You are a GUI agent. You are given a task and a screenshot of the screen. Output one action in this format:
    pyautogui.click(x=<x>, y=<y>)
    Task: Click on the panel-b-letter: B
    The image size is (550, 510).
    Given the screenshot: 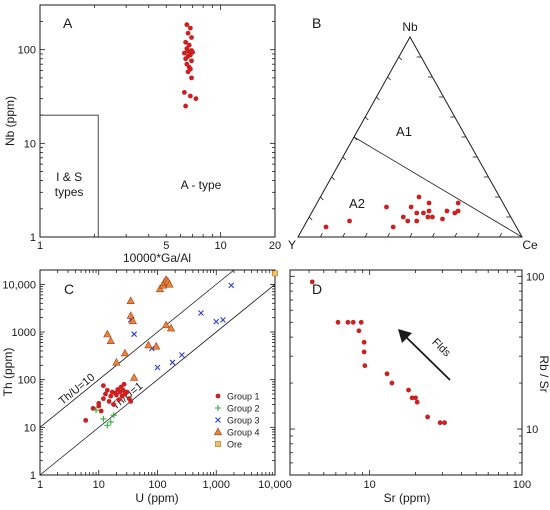 What is the action you would take?
    pyautogui.click(x=316, y=23)
    